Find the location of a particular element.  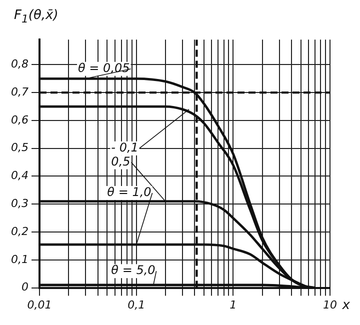

y-tick-label: 0,5 is located at coordinates (19, 147).